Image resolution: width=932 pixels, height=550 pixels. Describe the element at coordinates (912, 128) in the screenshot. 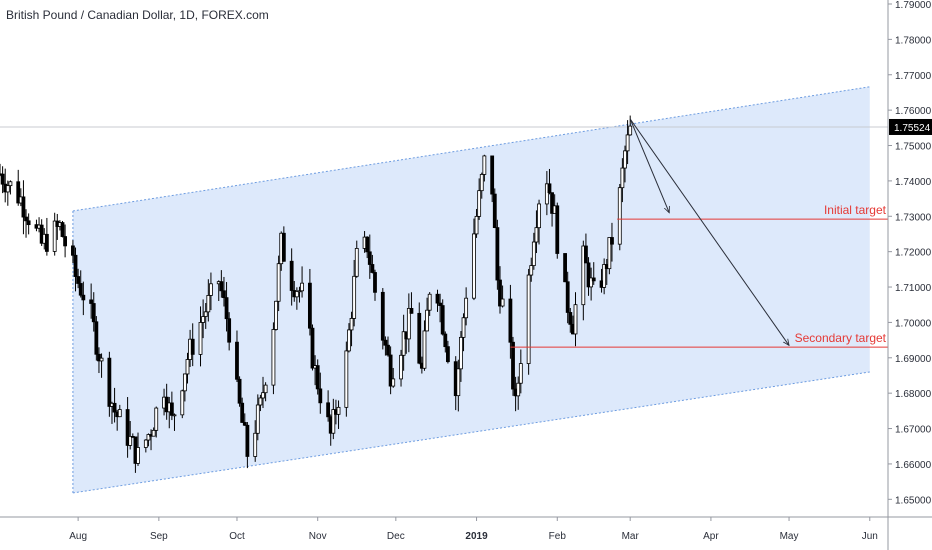

I see `current-price-label: 1.75524` at that location.